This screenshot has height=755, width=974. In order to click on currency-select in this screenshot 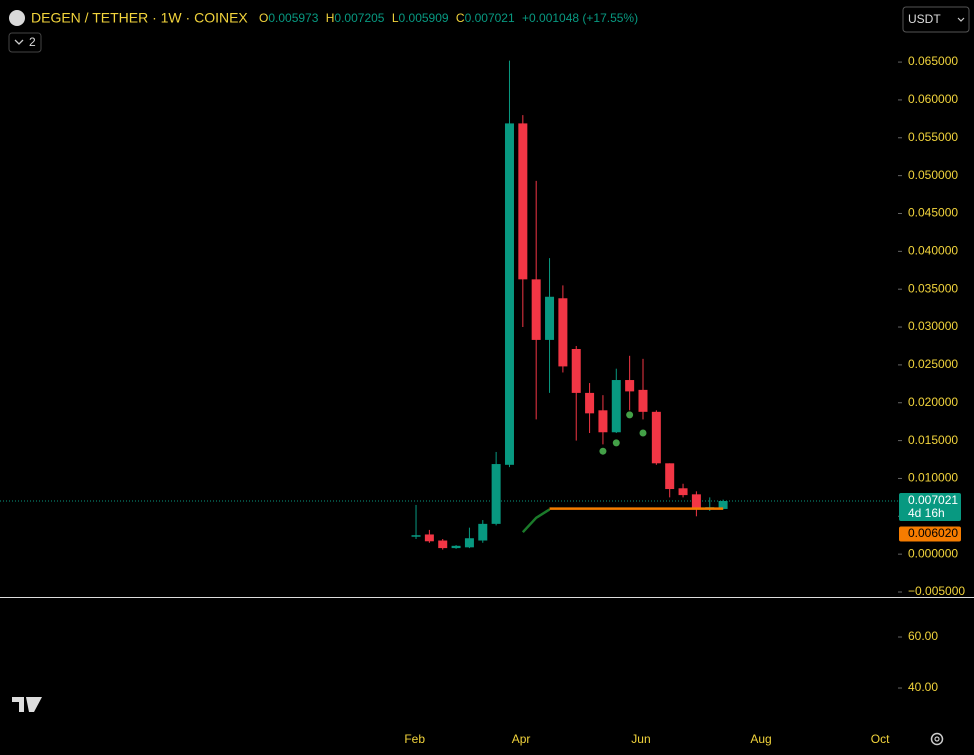, I will do `click(936, 19)`.